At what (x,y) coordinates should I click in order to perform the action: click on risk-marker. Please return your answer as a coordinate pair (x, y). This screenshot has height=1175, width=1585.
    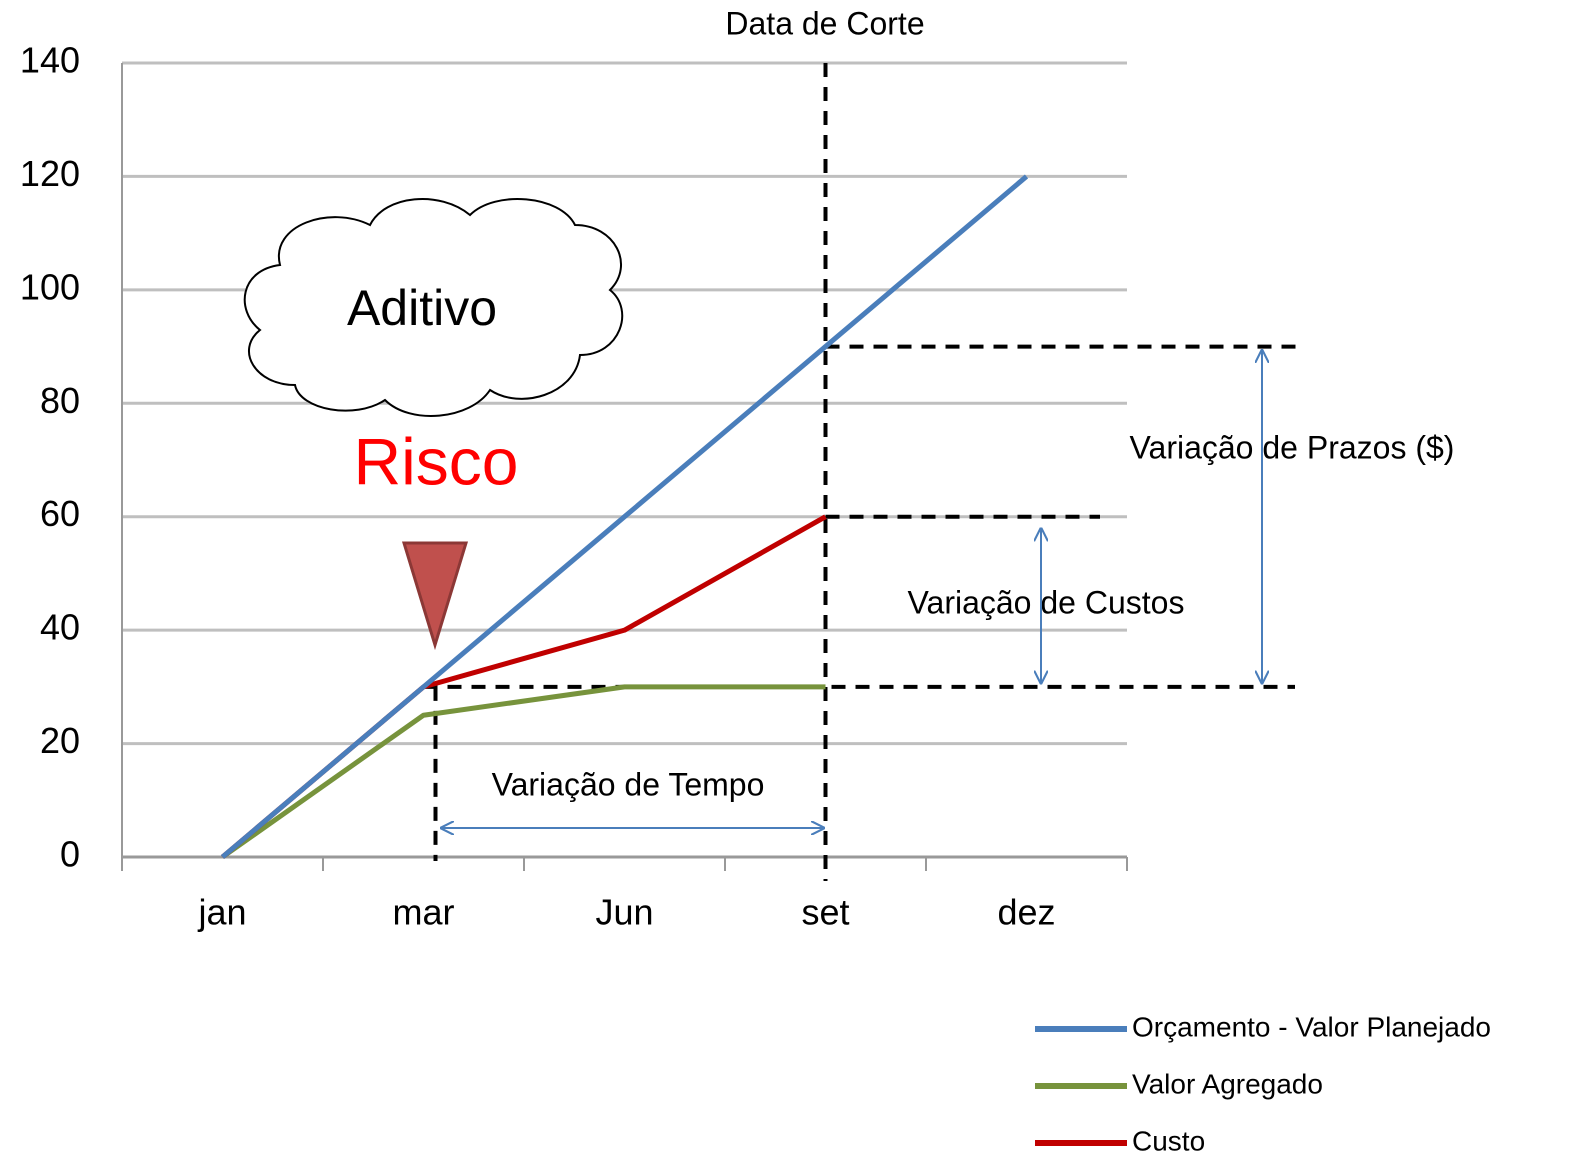
    Looking at the image, I should click on (435, 596).